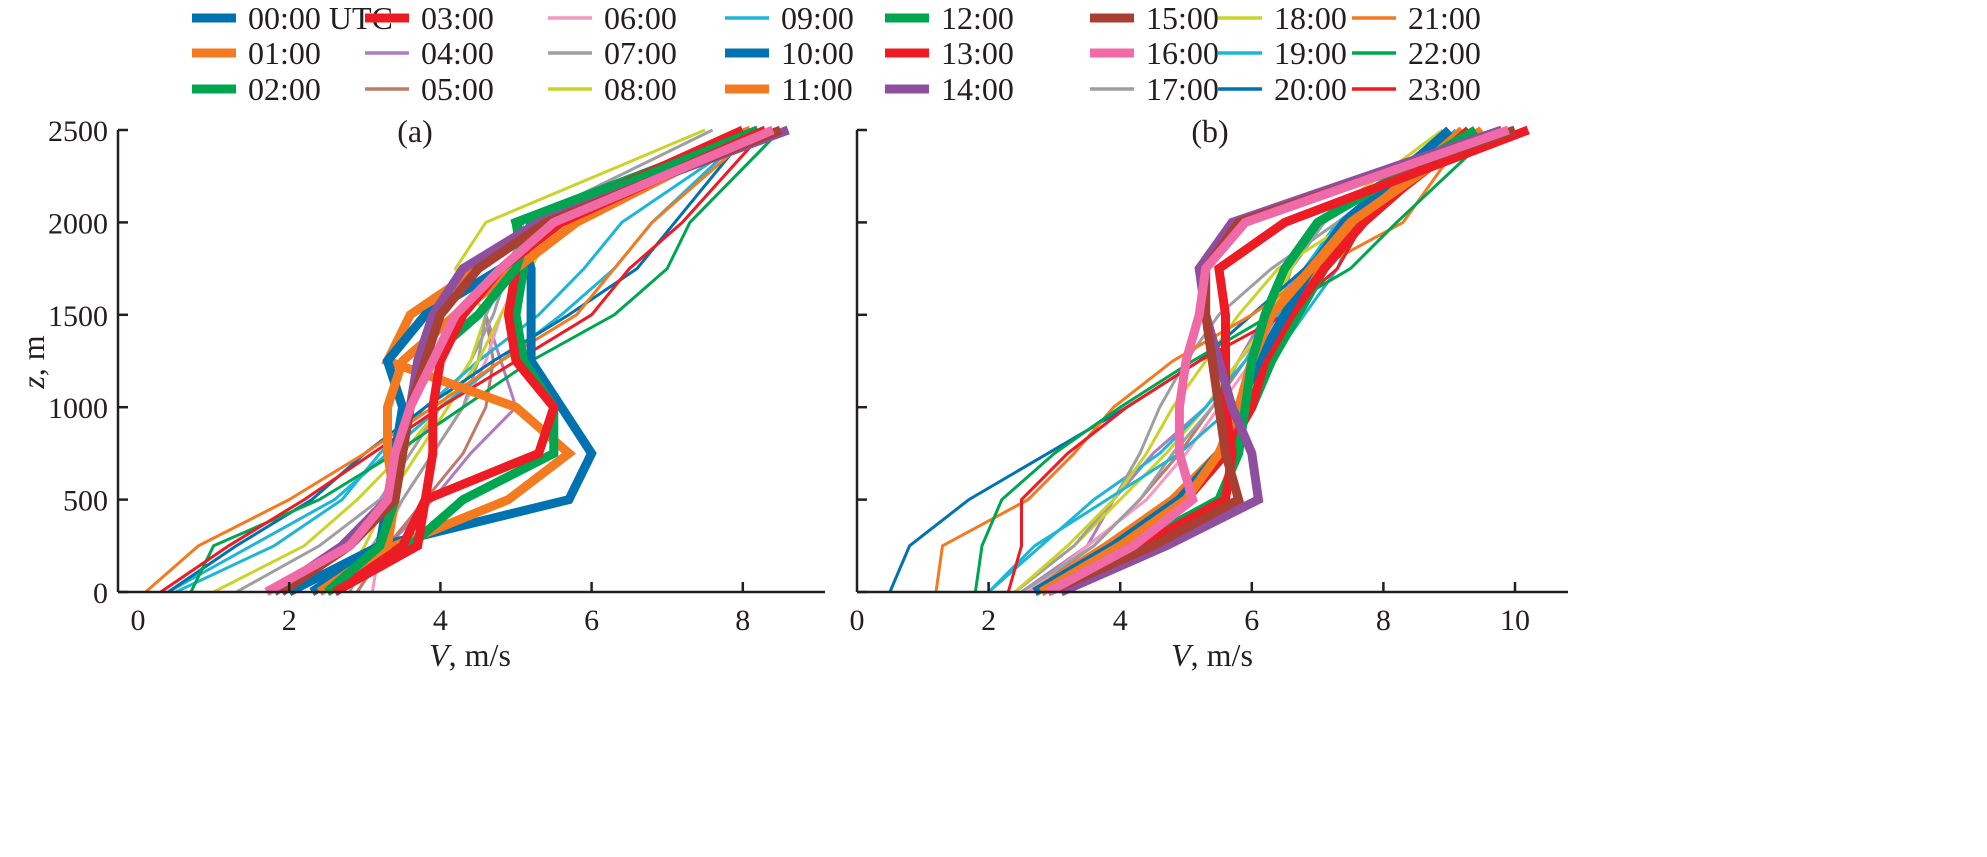  Describe the element at coordinates (1182, 53) in the screenshot. I see `legend-label: 16:00` at that location.